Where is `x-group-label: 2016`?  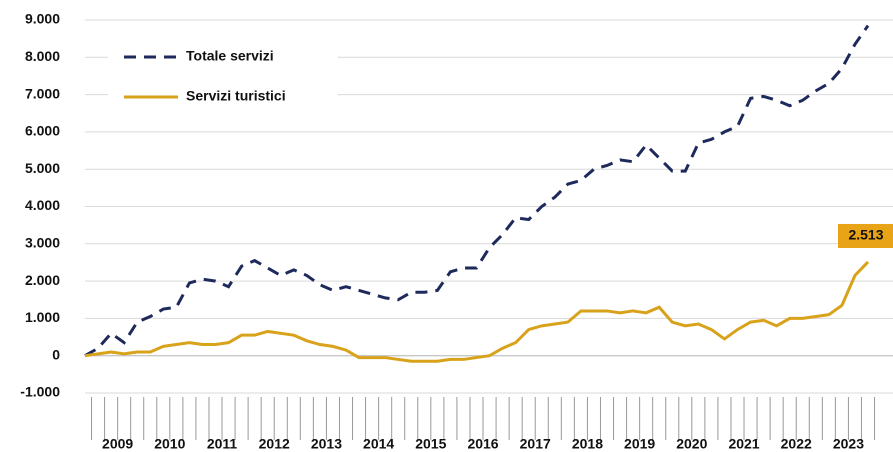 x-group-label: 2016 is located at coordinates (482, 444).